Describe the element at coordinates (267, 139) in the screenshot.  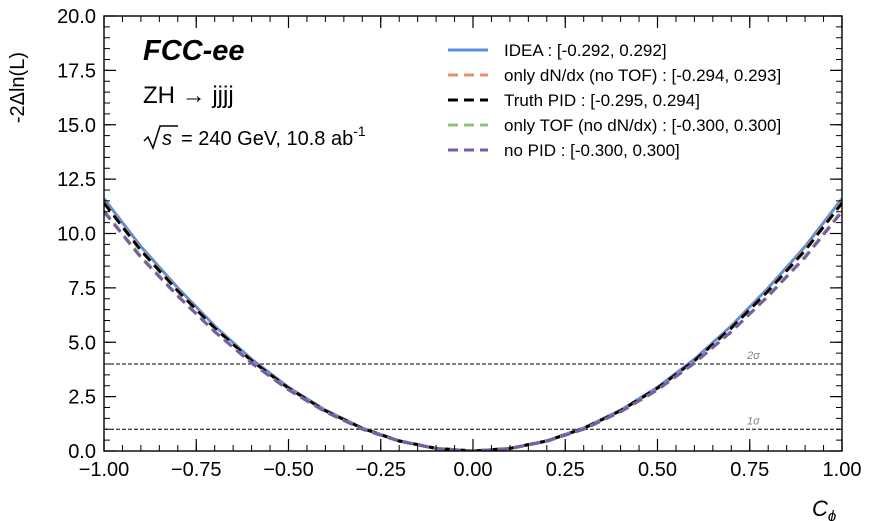
I see `energy-label-prefix: = 240 GeV, 10.8 ab` at that location.